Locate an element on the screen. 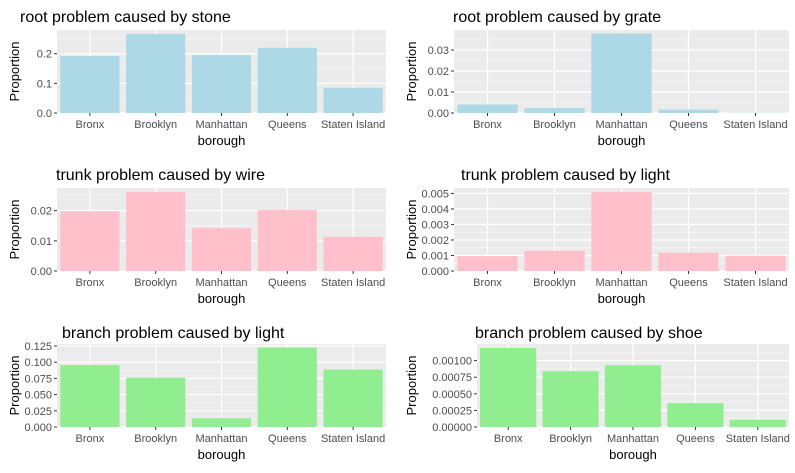  y-tick-label: 0.005 is located at coordinates (435, 194).